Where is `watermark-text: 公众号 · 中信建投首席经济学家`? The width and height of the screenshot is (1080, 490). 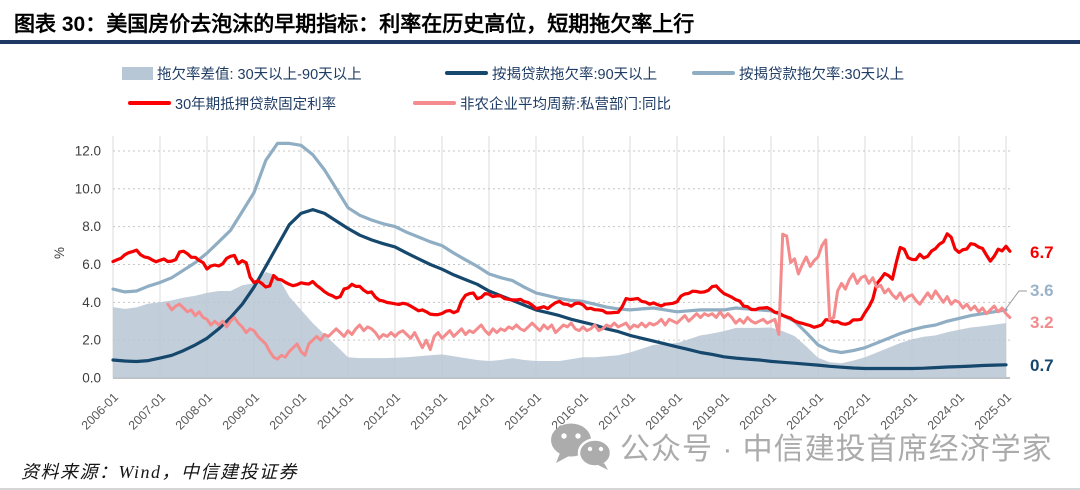 watermark-text: 公众号 · 中信建投首席经济学家 is located at coordinates (836, 449).